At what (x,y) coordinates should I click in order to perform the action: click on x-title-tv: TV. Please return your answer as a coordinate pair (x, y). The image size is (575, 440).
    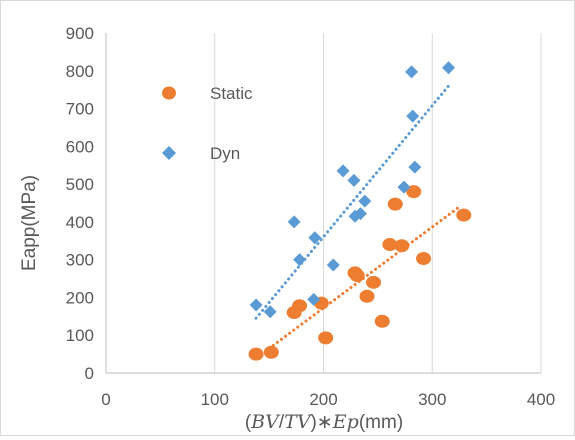
    Looking at the image, I should click on (298, 422).